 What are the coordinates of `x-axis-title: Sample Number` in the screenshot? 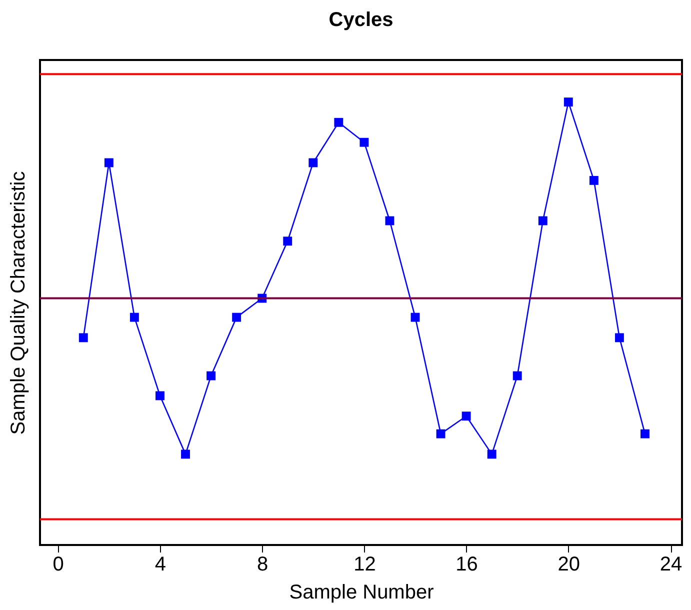 It's located at (361, 593).